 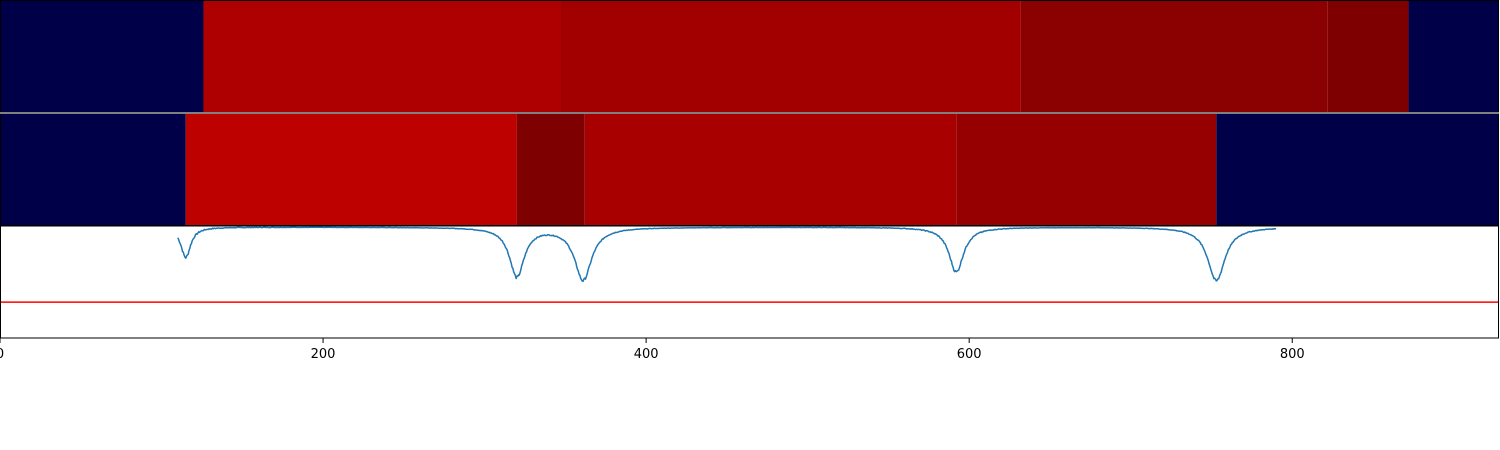 I want to click on x-tick-label-200: 200, so click(x=323, y=354).